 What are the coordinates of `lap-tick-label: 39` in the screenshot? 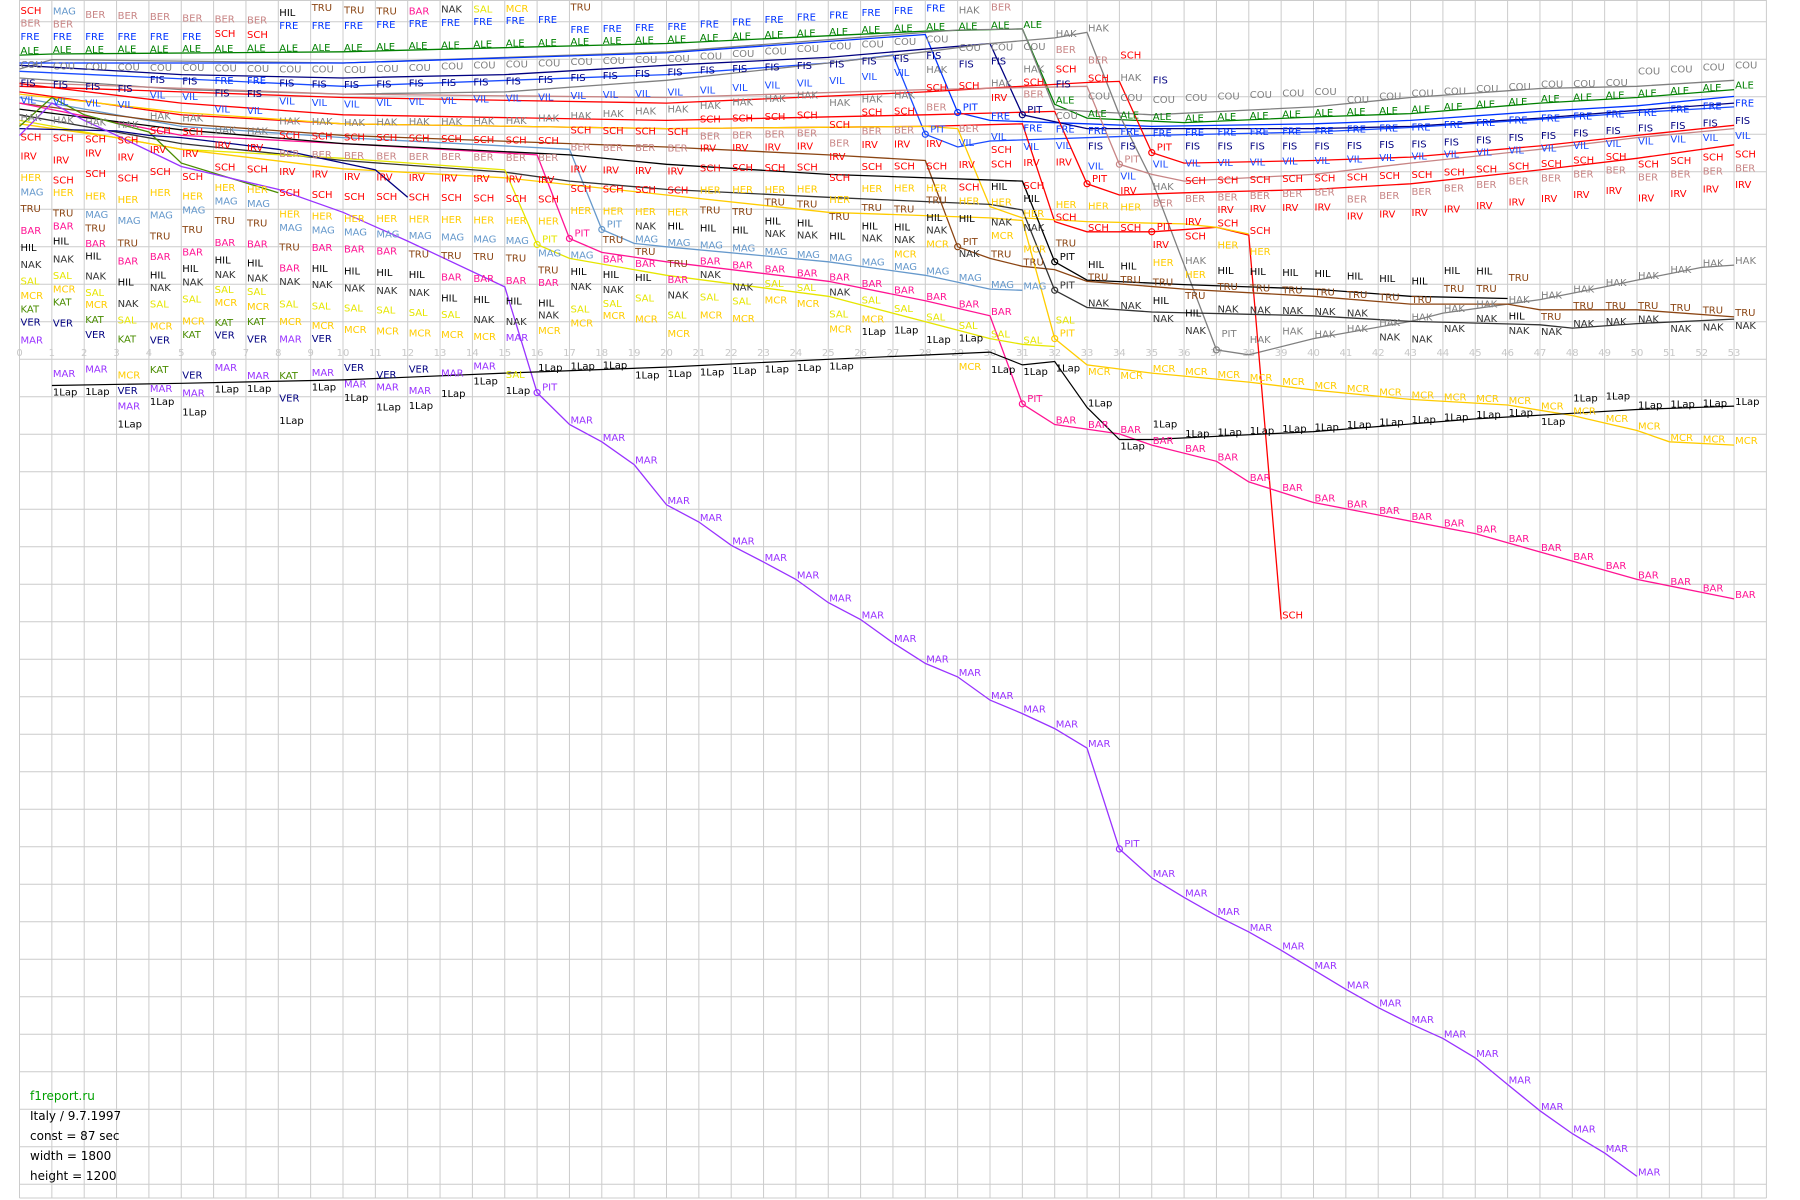 It's located at (1281, 353).